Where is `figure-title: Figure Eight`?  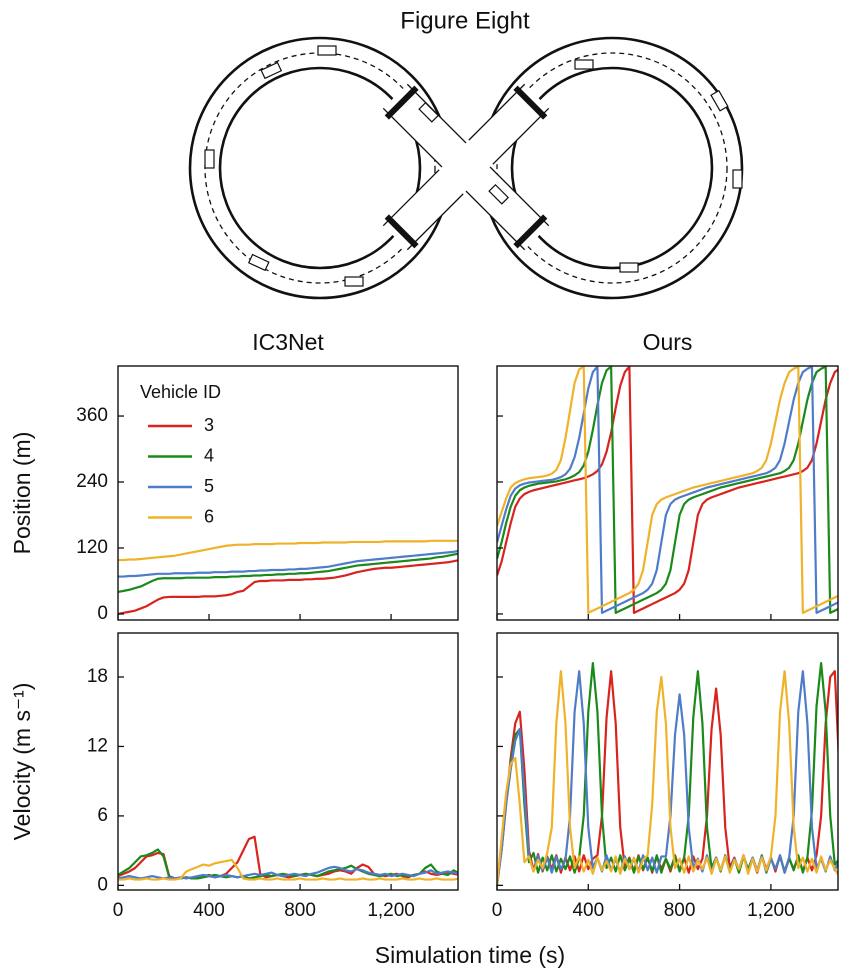 figure-title: Figure Eight is located at coordinates (465, 20).